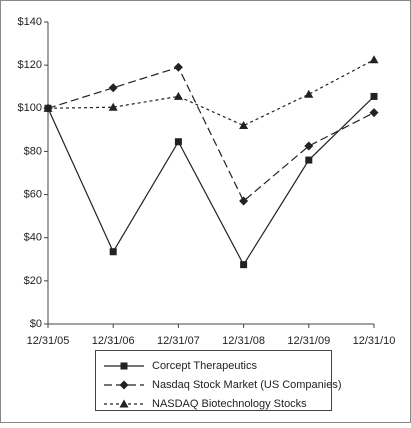 This screenshot has height=428, width=411. What do you see at coordinates (30, 22) in the screenshot?
I see `y-tick-label: $140` at bounding box center [30, 22].